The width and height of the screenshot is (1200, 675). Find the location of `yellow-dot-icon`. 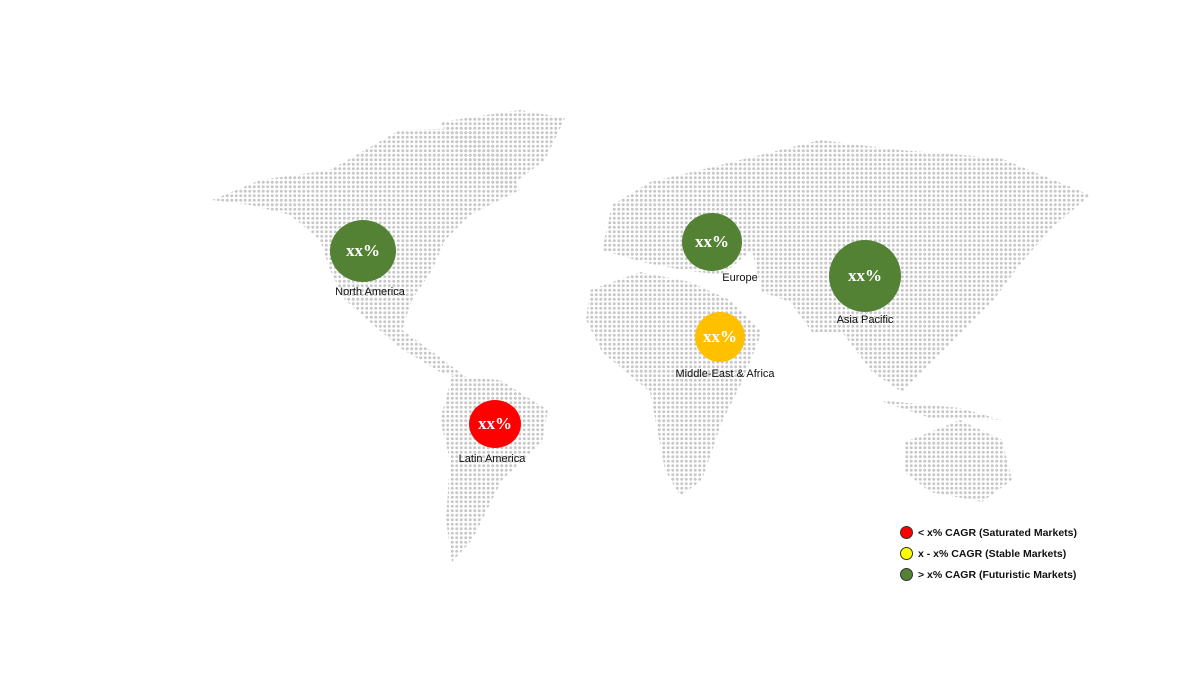

yellow-dot-icon is located at coordinates (906, 553).